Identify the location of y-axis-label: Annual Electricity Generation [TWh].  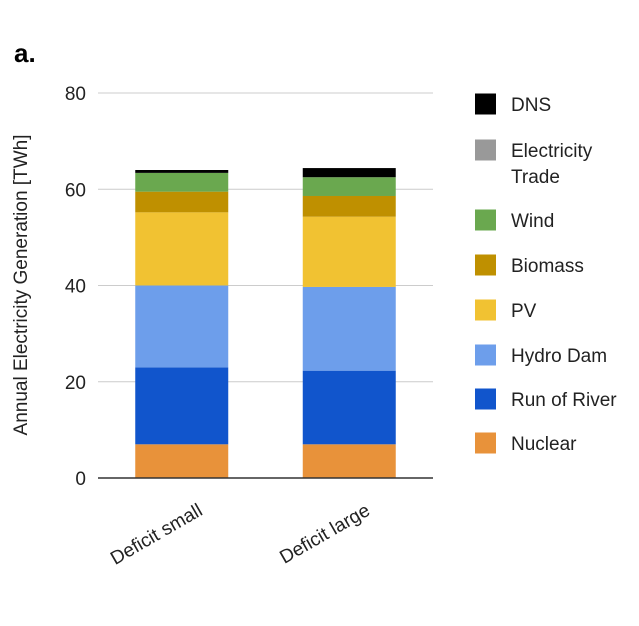
(21, 285).